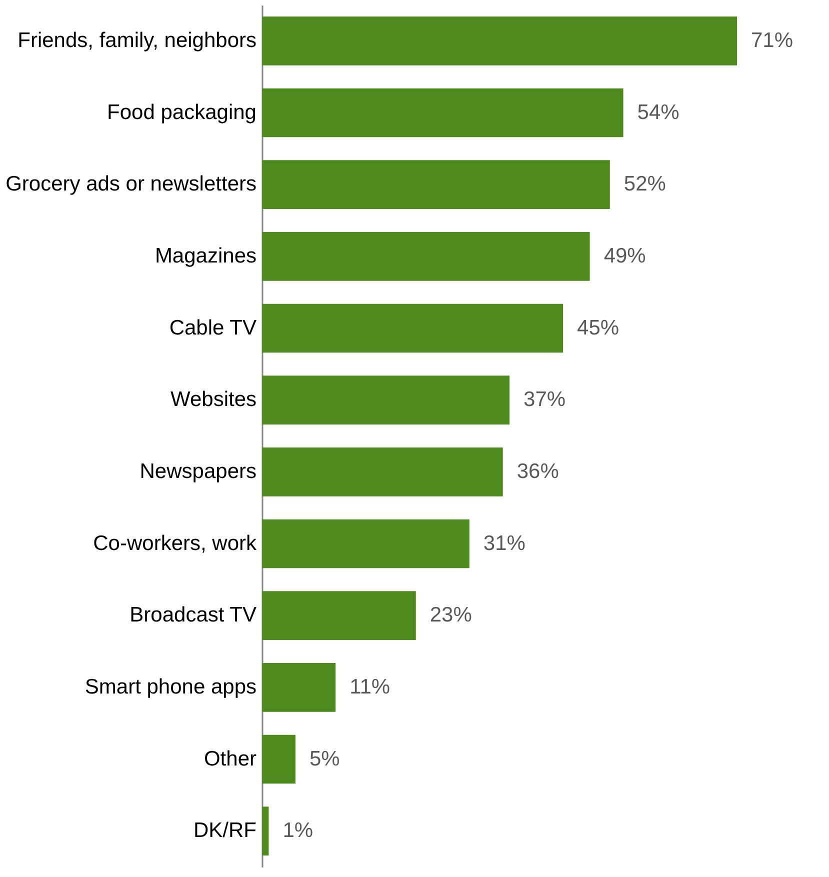 The image size is (829, 877). What do you see at coordinates (212, 328) in the screenshot?
I see `y-tick-label: Cable TV` at bounding box center [212, 328].